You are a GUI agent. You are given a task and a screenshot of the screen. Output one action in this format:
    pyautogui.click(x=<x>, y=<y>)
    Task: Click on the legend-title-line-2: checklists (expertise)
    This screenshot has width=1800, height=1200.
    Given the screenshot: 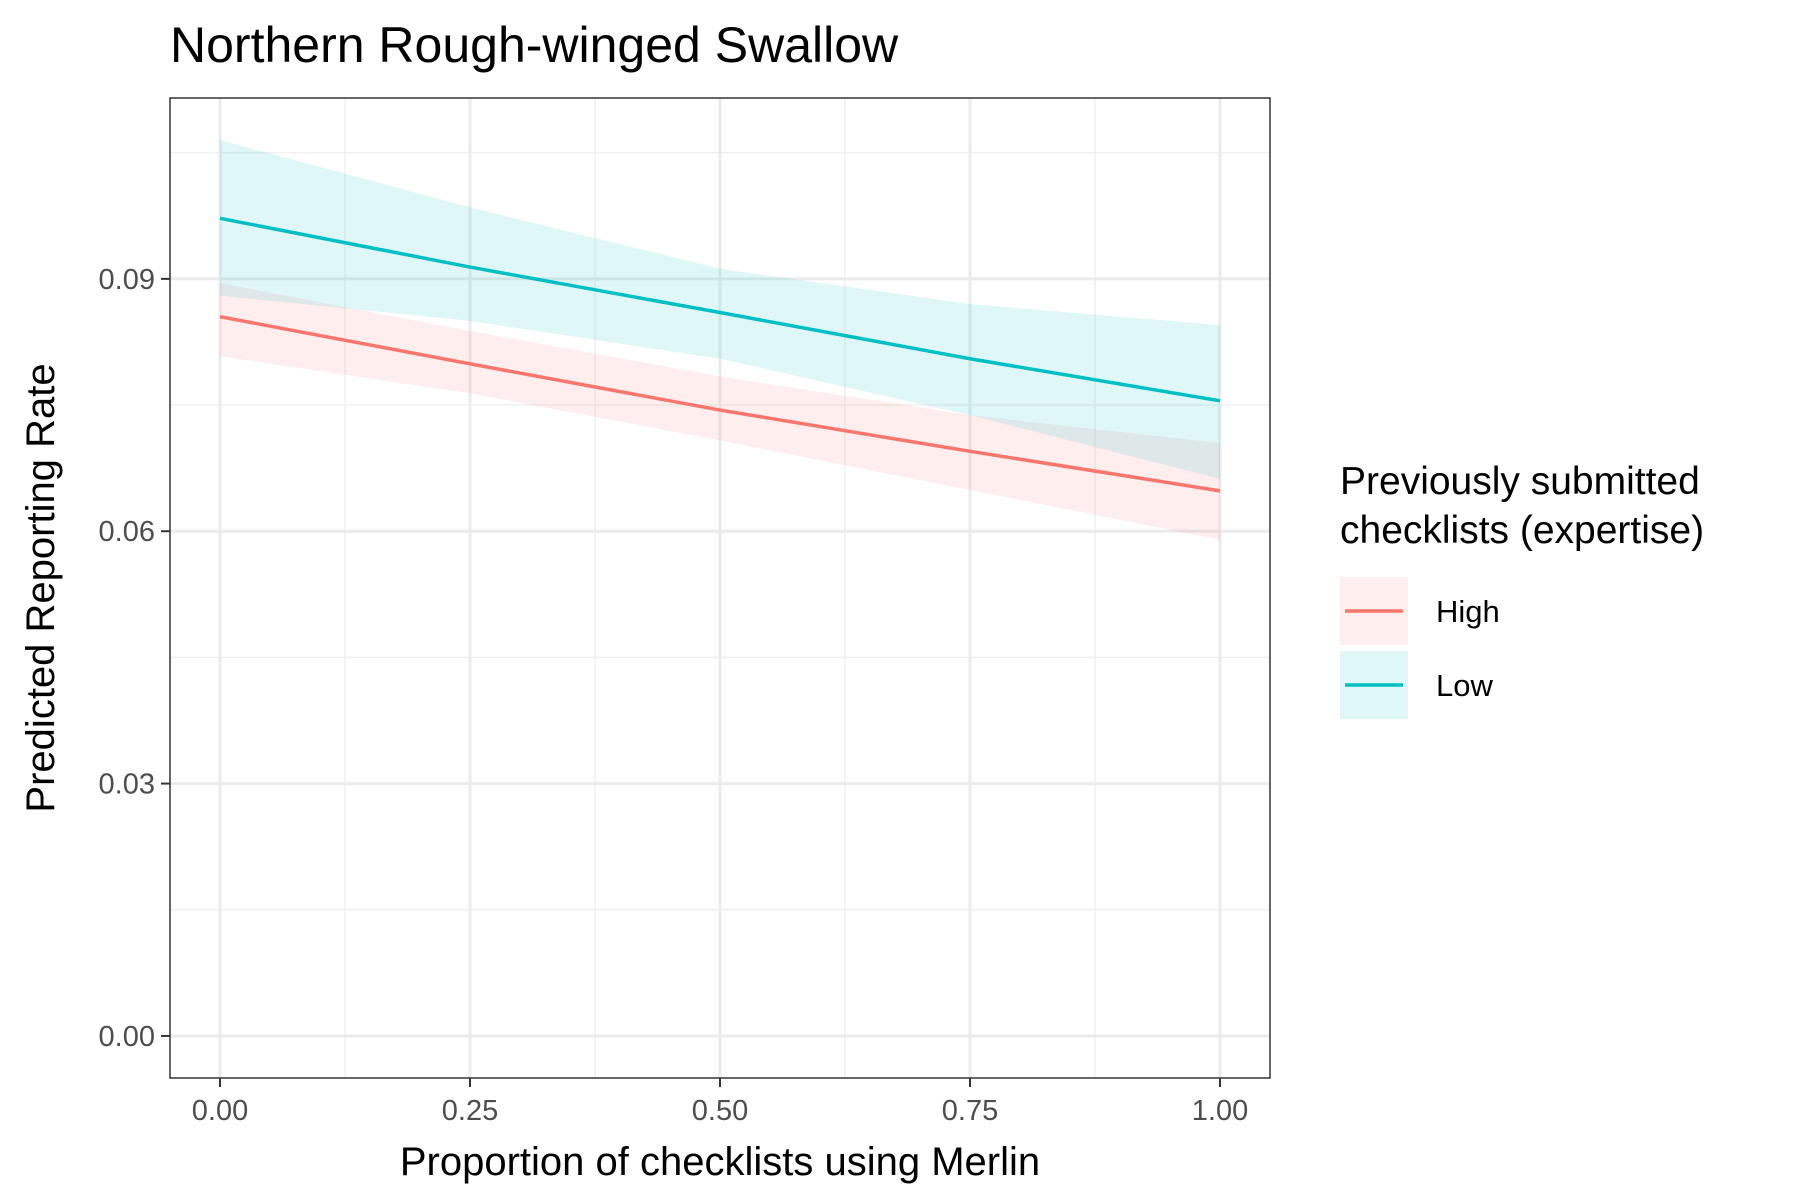 What is the action you would take?
    pyautogui.click(x=1522, y=530)
    